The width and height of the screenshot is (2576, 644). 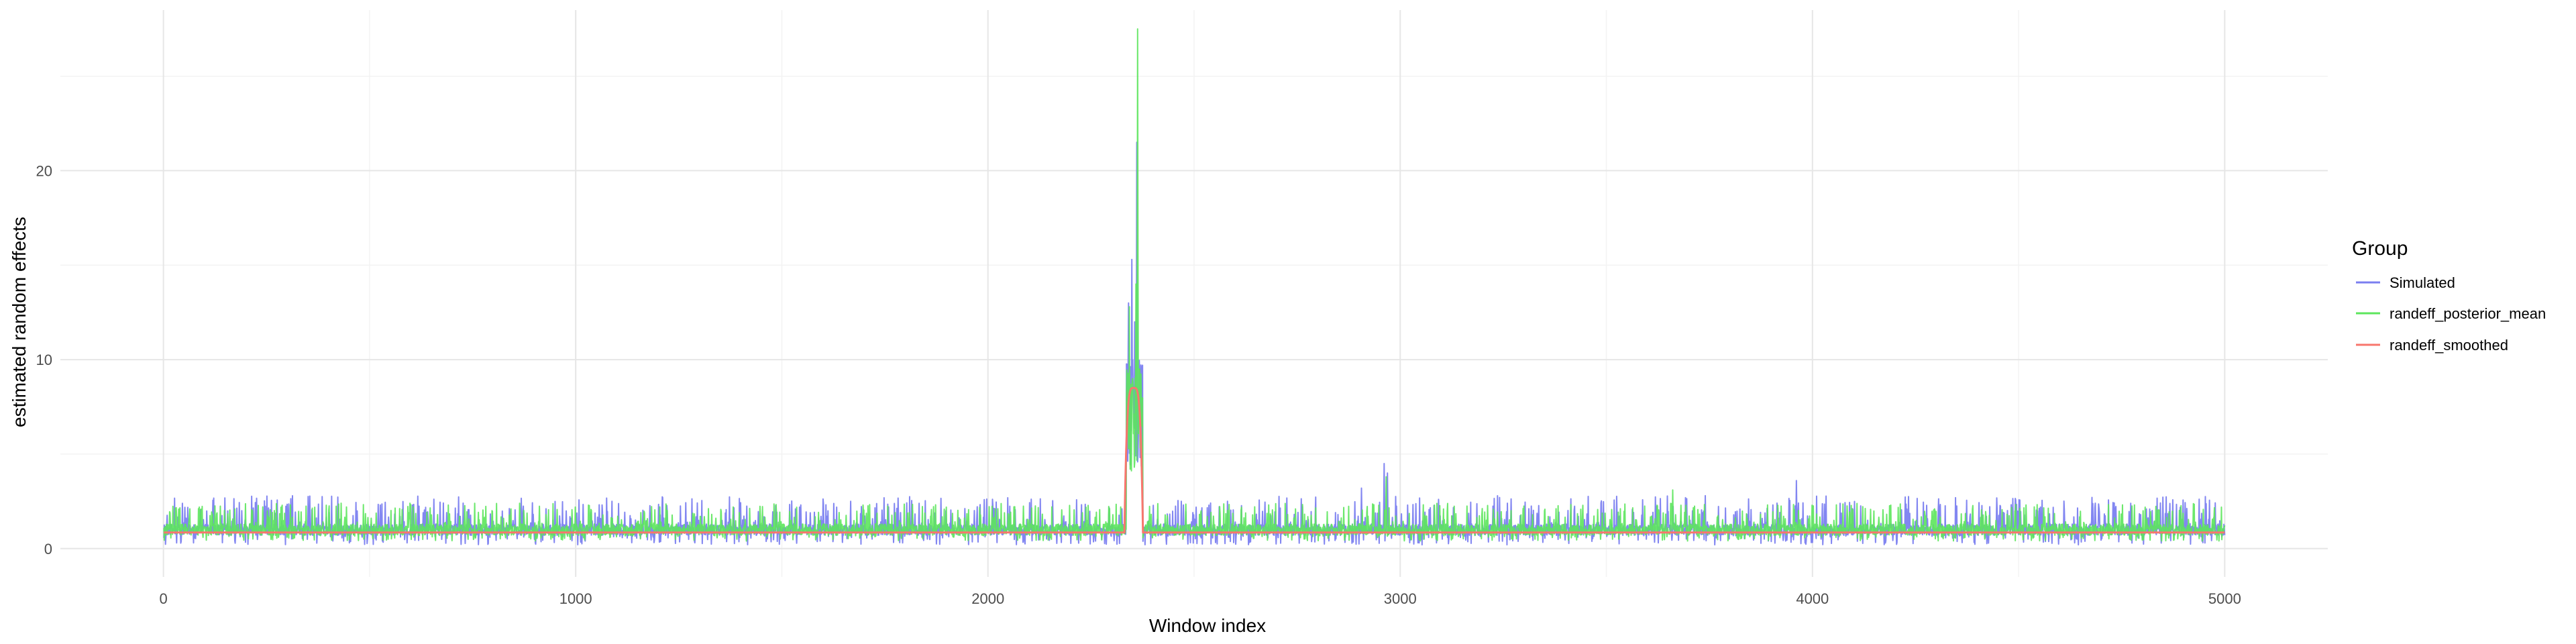 I want to click on y-tick-label: 10, so click(x=44, y=360).